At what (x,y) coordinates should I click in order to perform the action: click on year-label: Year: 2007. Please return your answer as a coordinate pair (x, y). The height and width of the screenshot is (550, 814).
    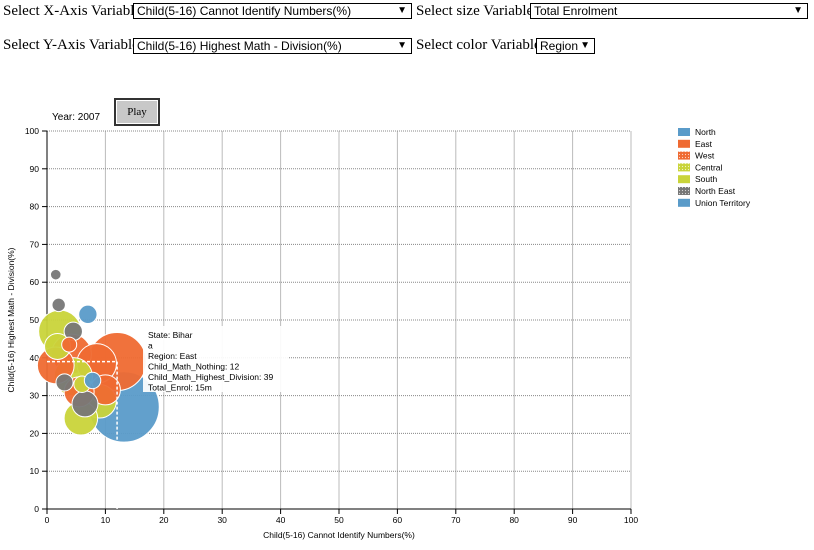
    Looking at the image, I should click on (76, 117).